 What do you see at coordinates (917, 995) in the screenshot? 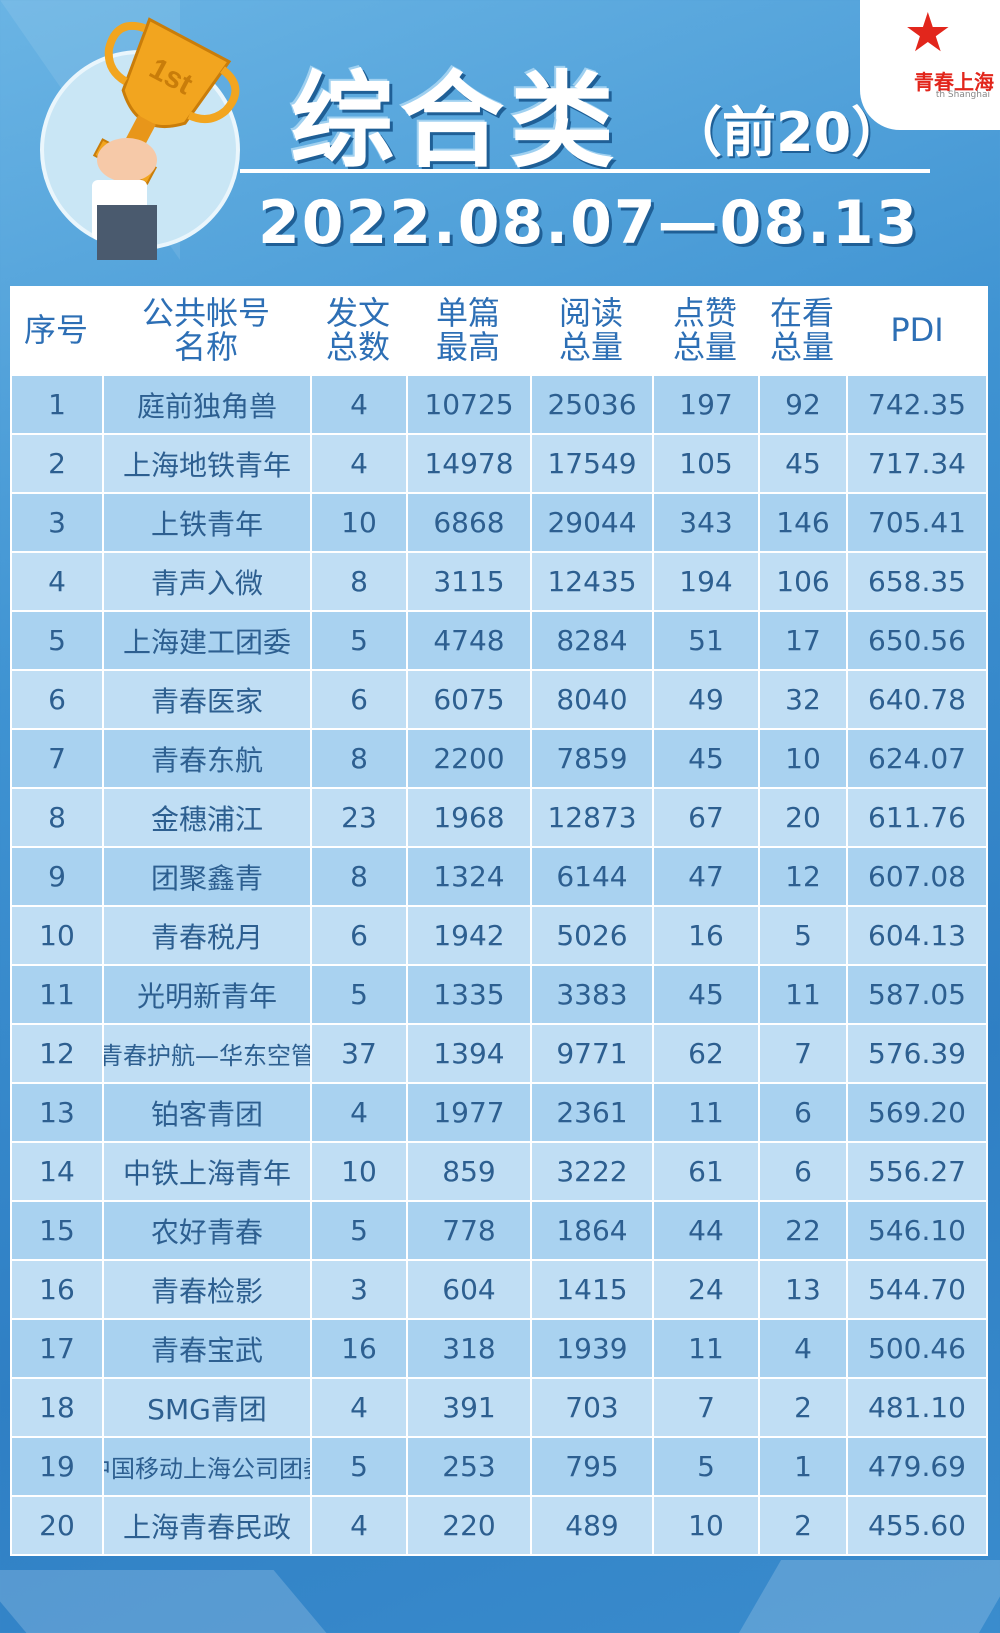
I see `table-cell: 587.05` at bounding box center [917, 995].